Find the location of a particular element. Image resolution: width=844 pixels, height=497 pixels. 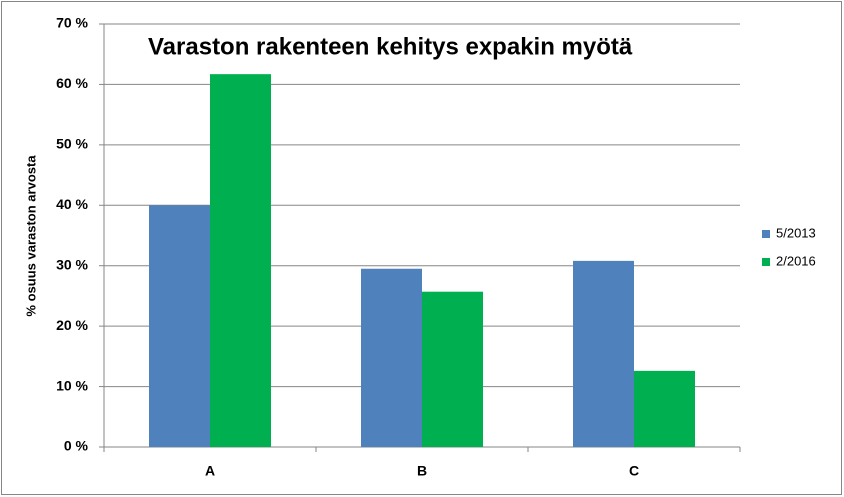

y-tick-label: 50 % is located at coordinates (72, 144).